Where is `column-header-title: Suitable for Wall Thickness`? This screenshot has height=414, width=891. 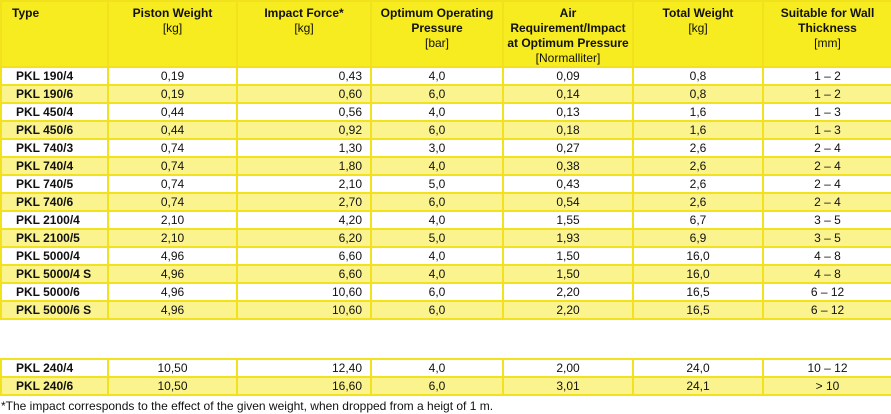 column-header-title: Suitable for Wall Thickness is located at coordinates (827, 20).